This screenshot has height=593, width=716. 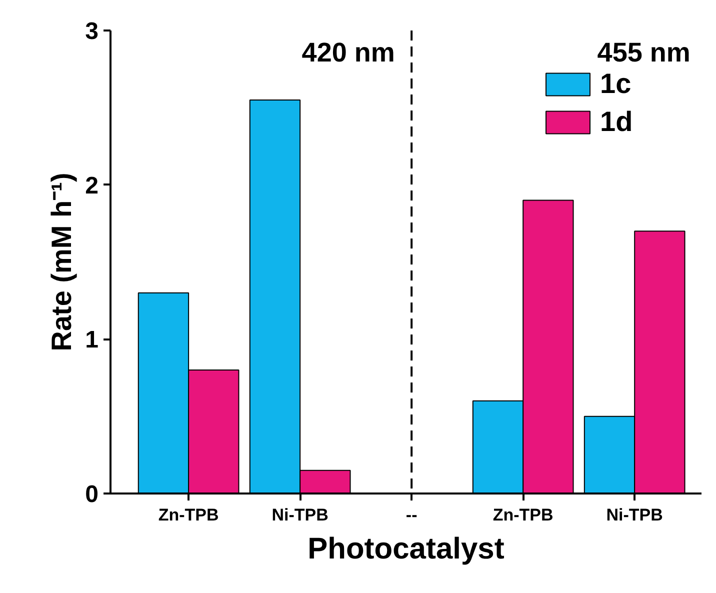 I want to click on y-tick-label: 2, so click(x=92, y=186).